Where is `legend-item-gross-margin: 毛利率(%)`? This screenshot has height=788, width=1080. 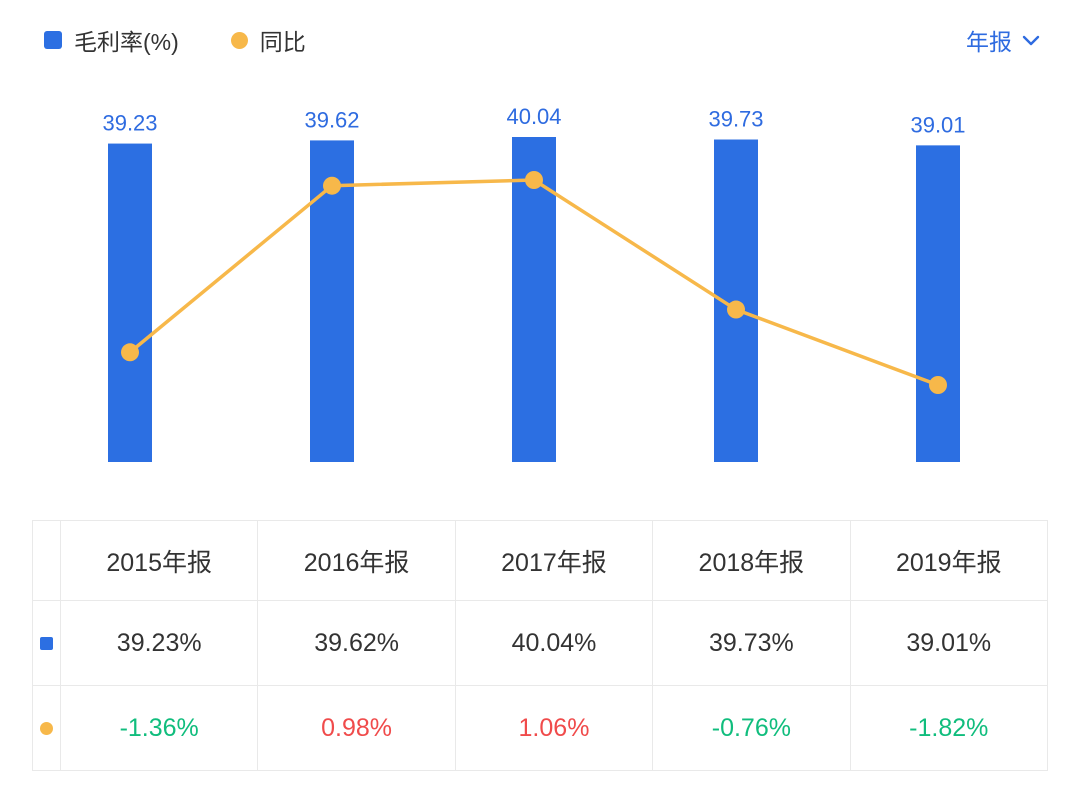
legend-item-gross-margin: 毛利率(%) is located at coordinates (111, 40).